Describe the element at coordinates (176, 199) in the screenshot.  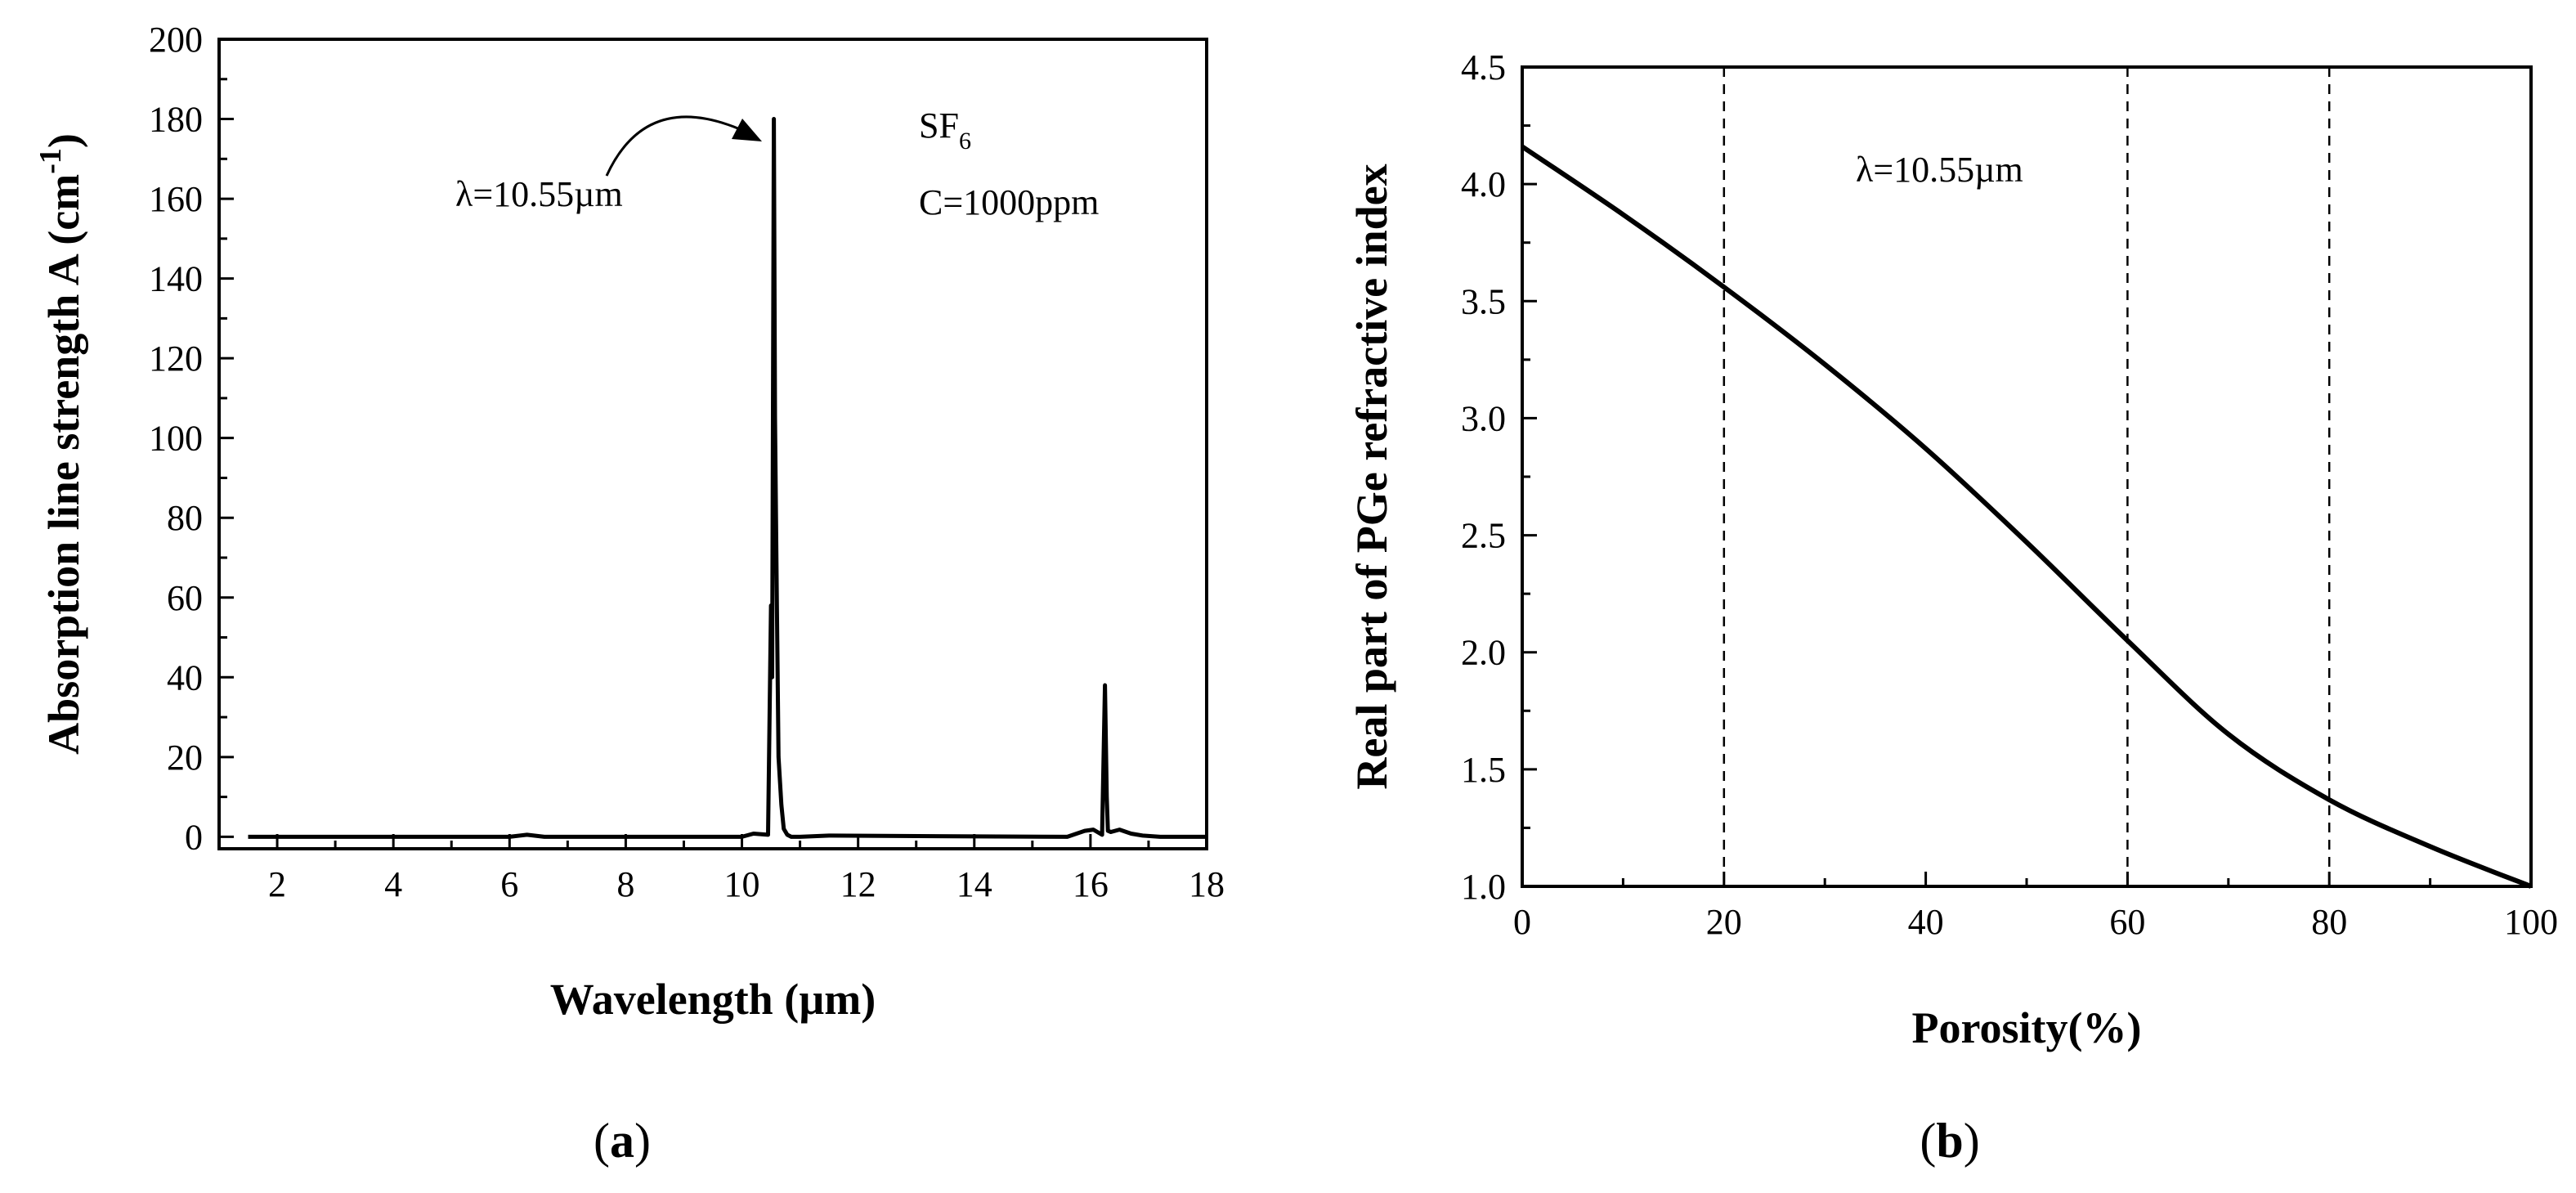
I see `chart-a-y-tick-label: 160` at that location.